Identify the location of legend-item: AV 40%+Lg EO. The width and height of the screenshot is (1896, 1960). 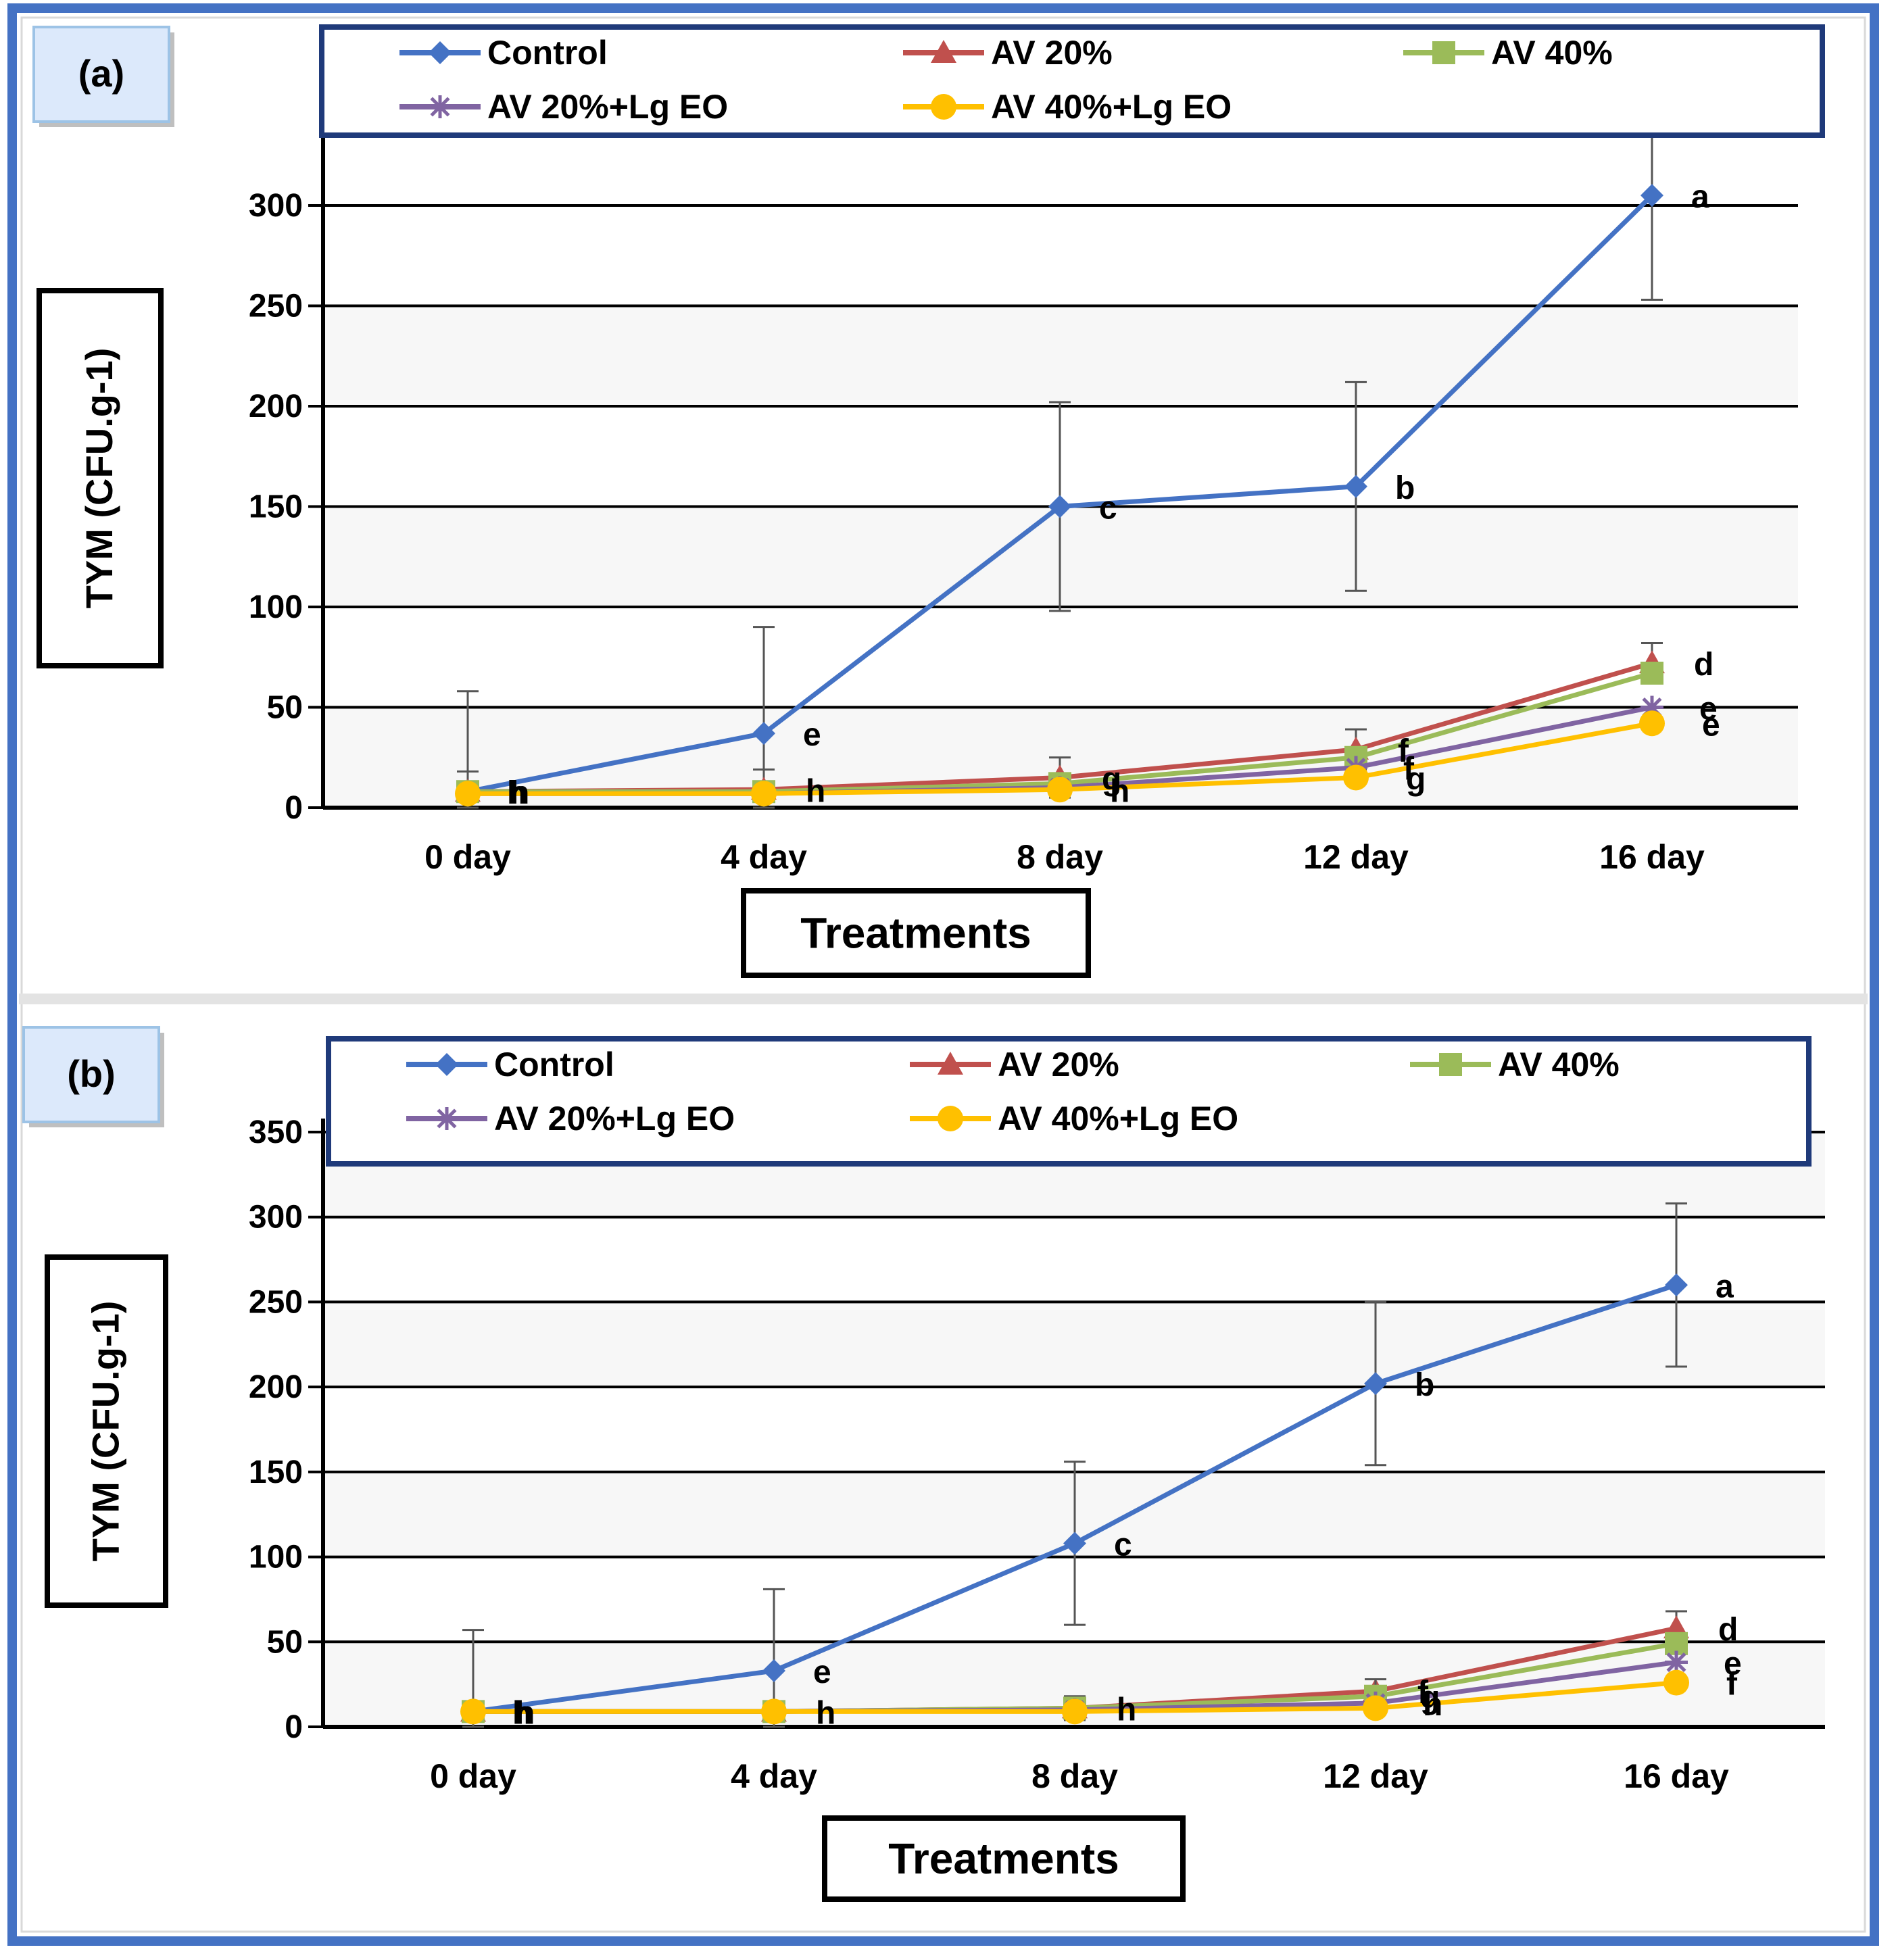
(1074, 1118).